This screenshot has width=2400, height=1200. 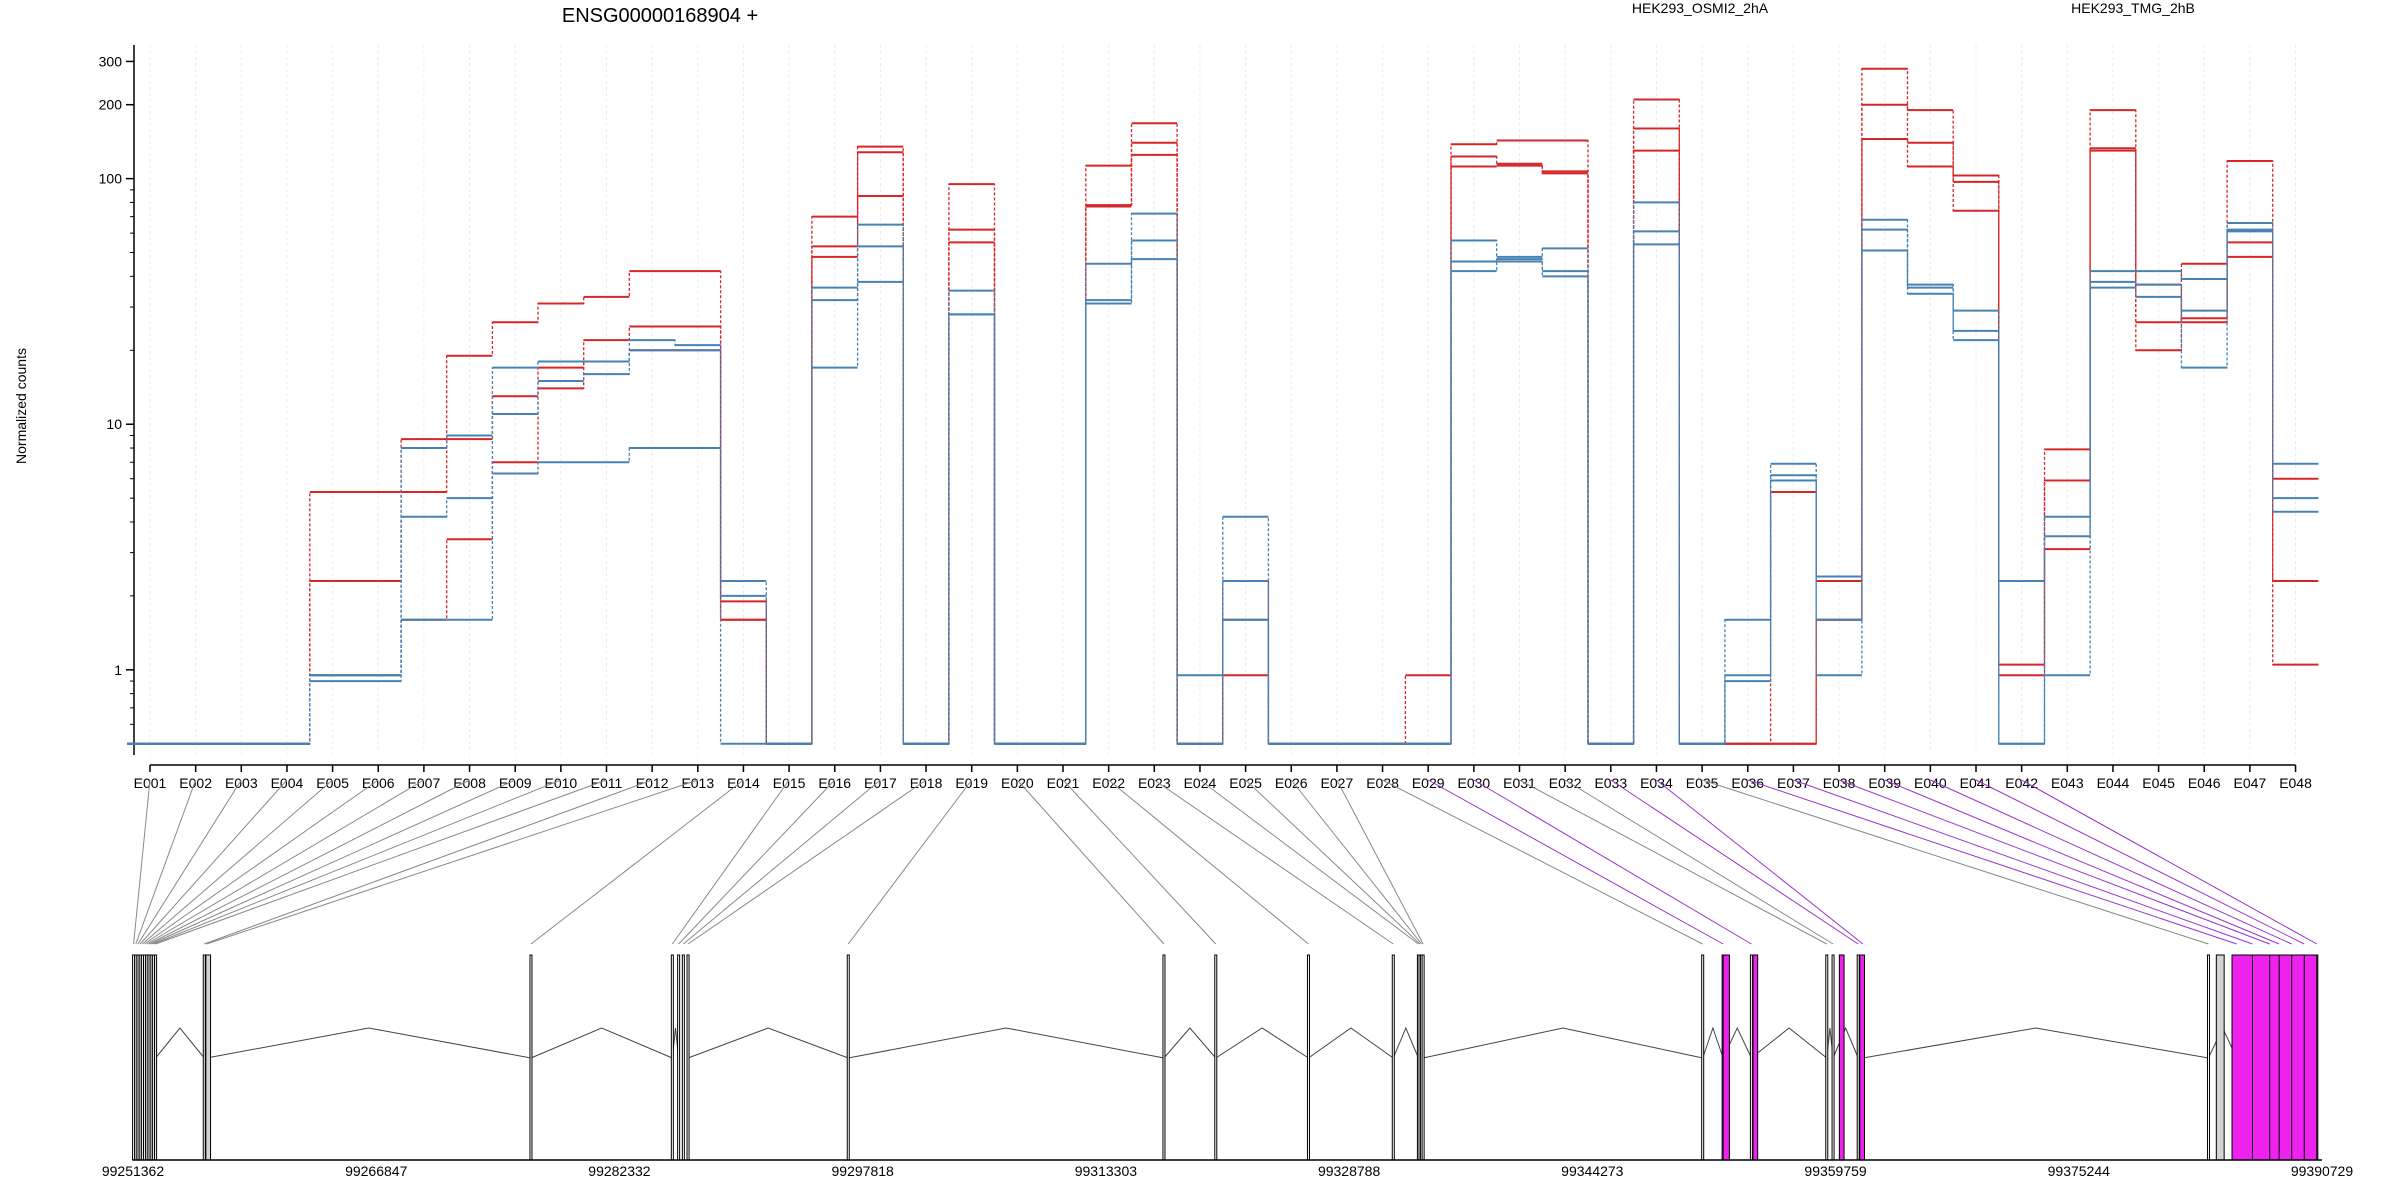 I want to click on x-tick-label: E035, so click(x=1702, y=783).